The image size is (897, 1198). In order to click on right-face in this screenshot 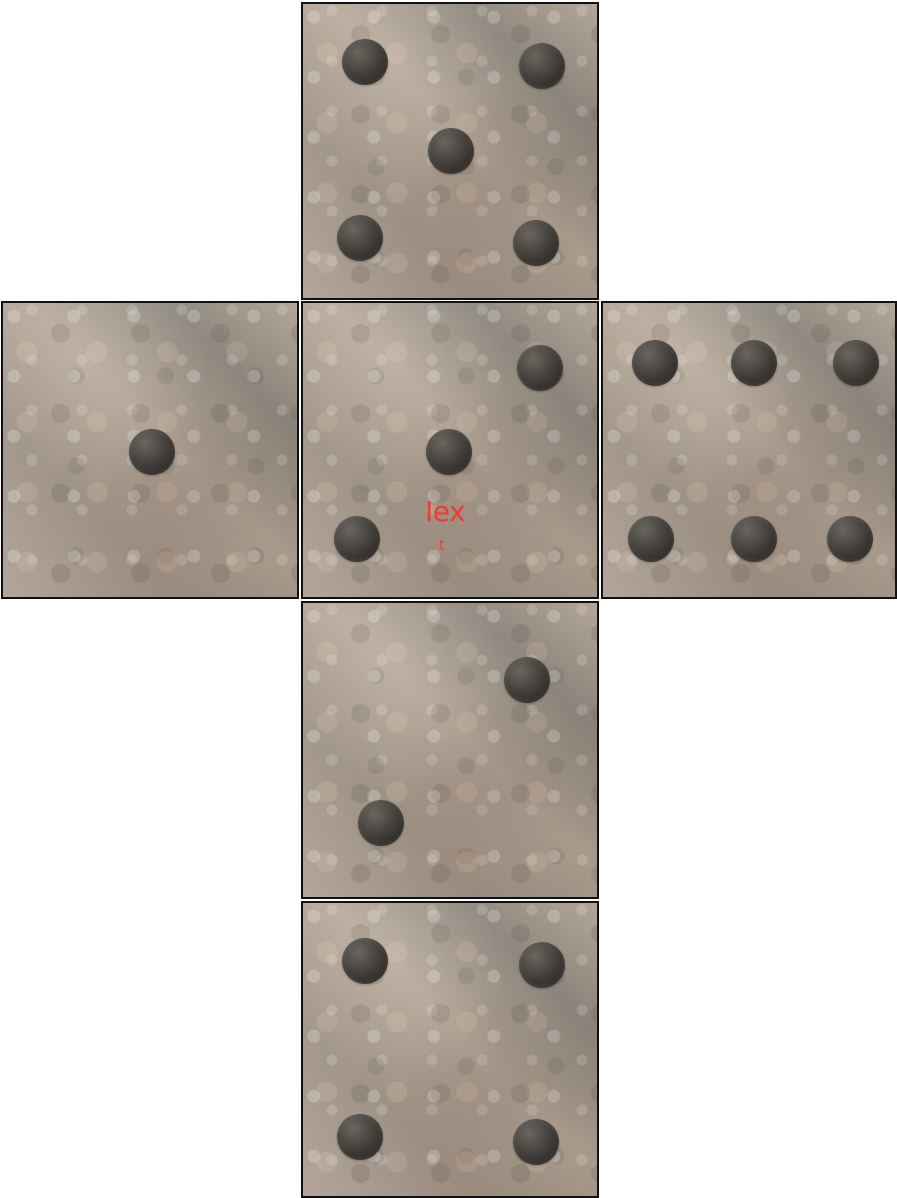, I will do `click(749, 450)`.